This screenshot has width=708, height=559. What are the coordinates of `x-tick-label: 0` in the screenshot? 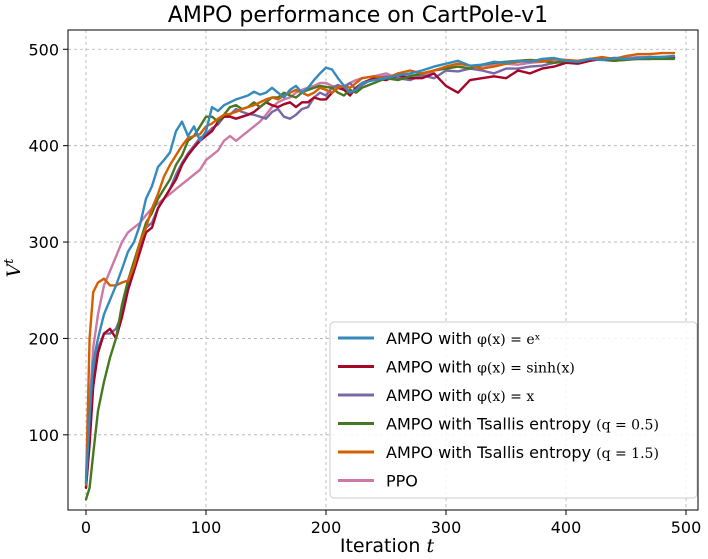 It's located at (86, 527).